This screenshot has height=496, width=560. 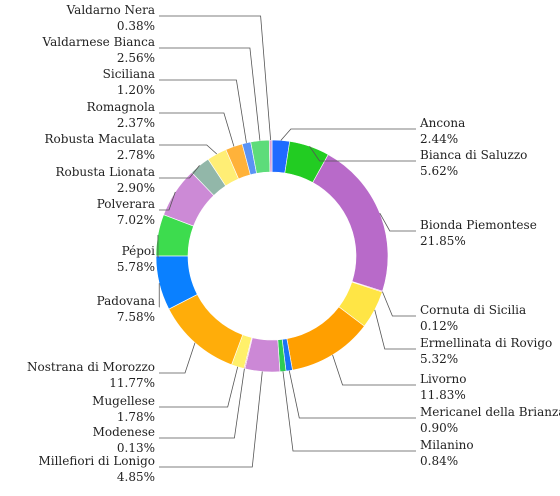 I want to click on label-value-milanino: 0.84%, so click(x=439, y=461).